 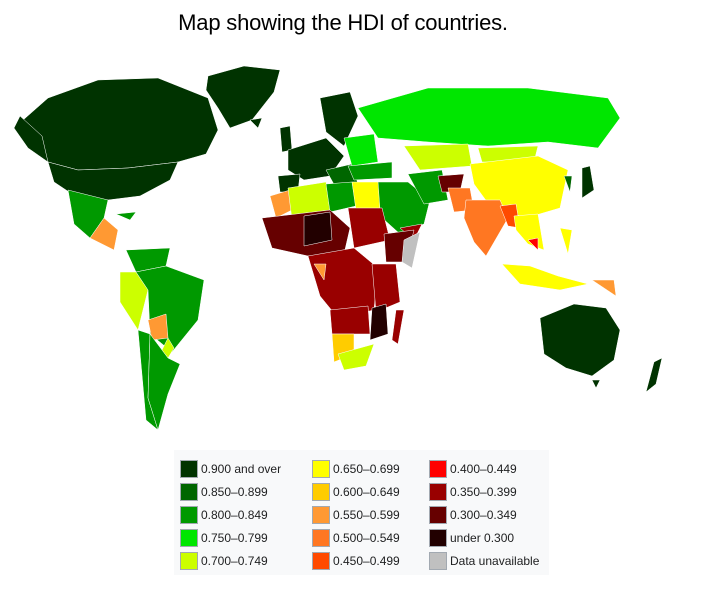 I want to click on region-india, so click(x=486, y=228).